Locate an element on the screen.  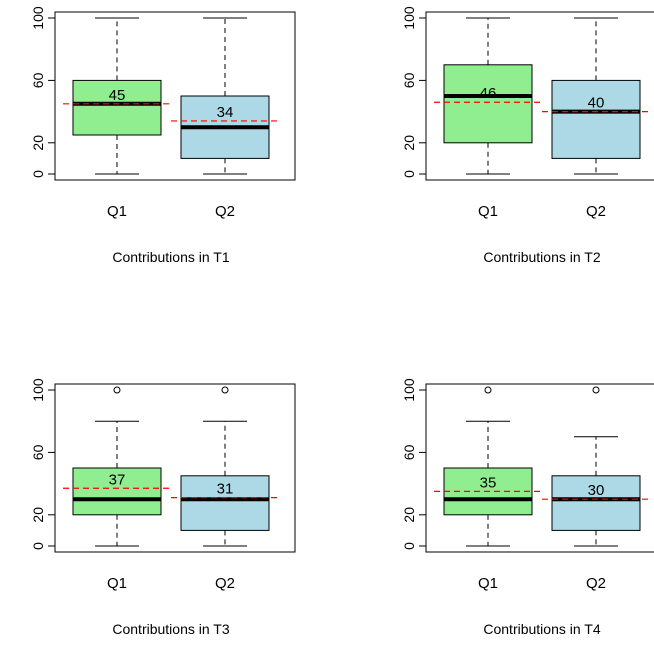
box-q2: 34 Q2 is located at coordinates (225, 118).